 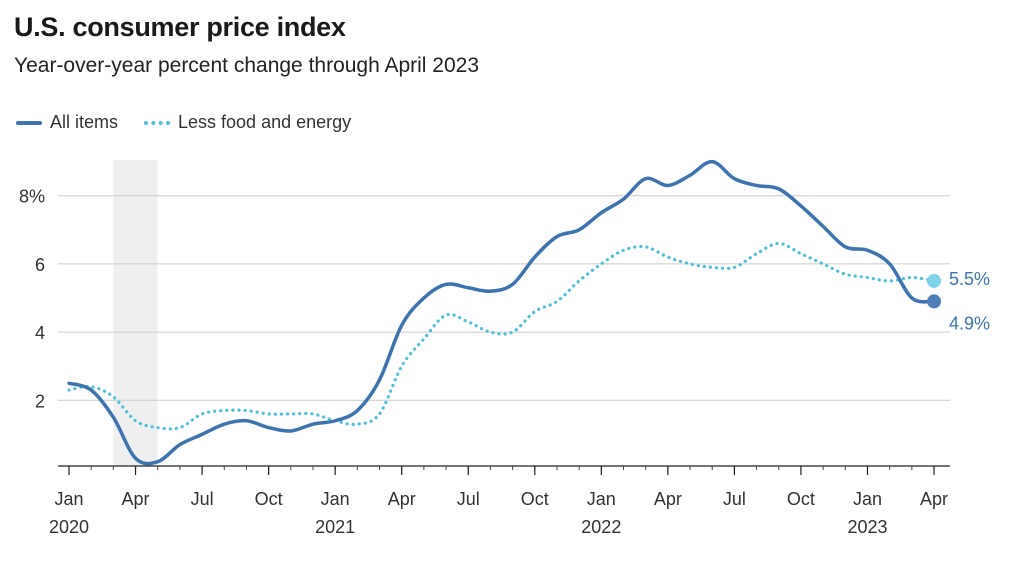 I want to click on legend-solid-line-icon, so click(x=29, y=122).